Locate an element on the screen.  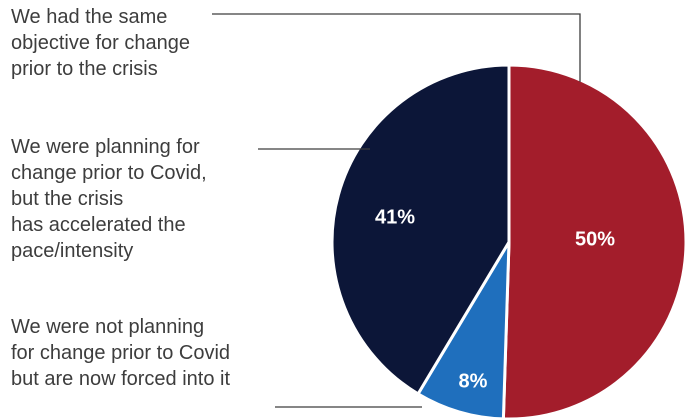
legend-label-line: for change prior to Covid is located at coordinates (121, 353).